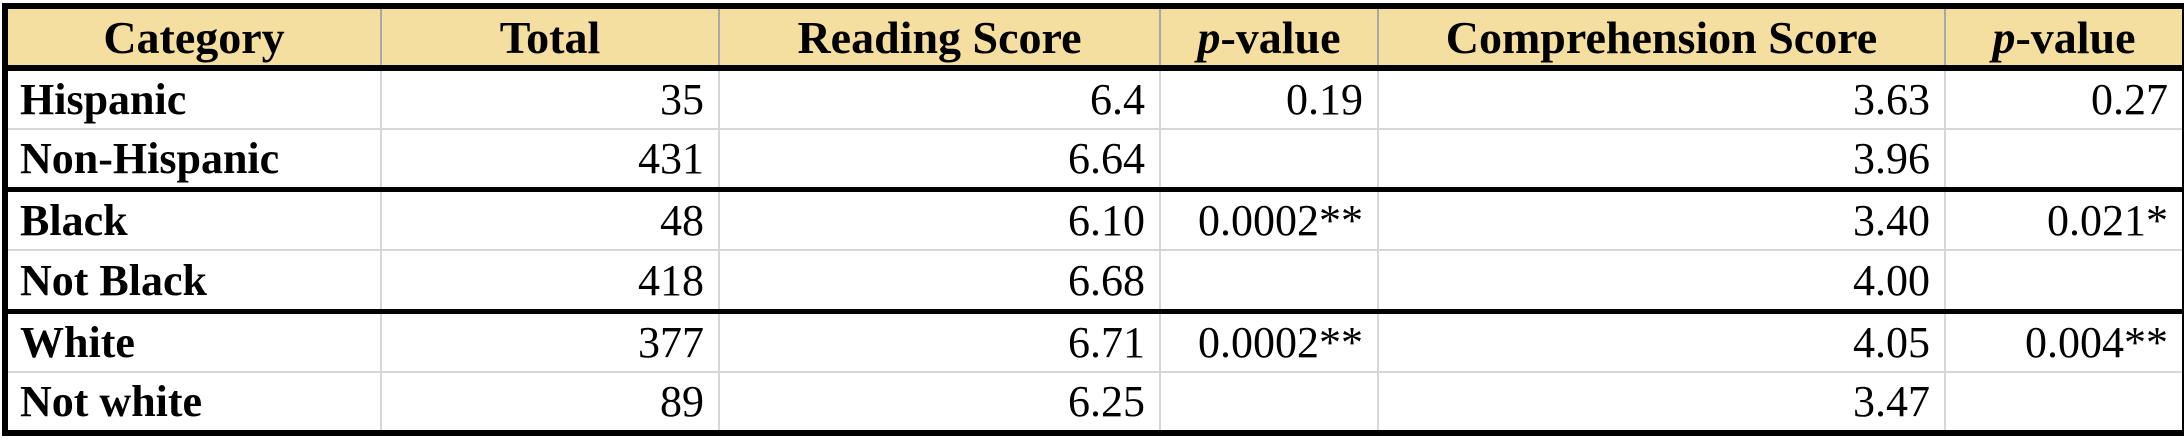 This screenshot has width=2184, height=440. I want to click on cell-reading-score: 6.64, so click(940, 160).